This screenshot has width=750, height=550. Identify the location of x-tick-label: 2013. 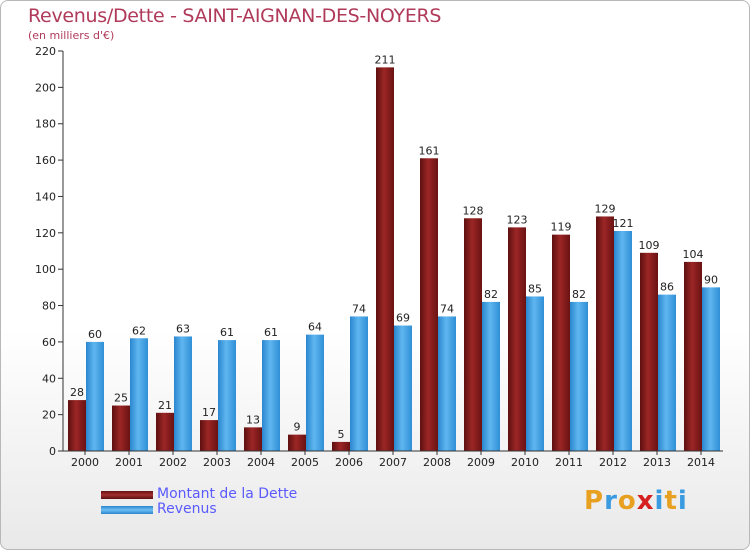
(657, 462).